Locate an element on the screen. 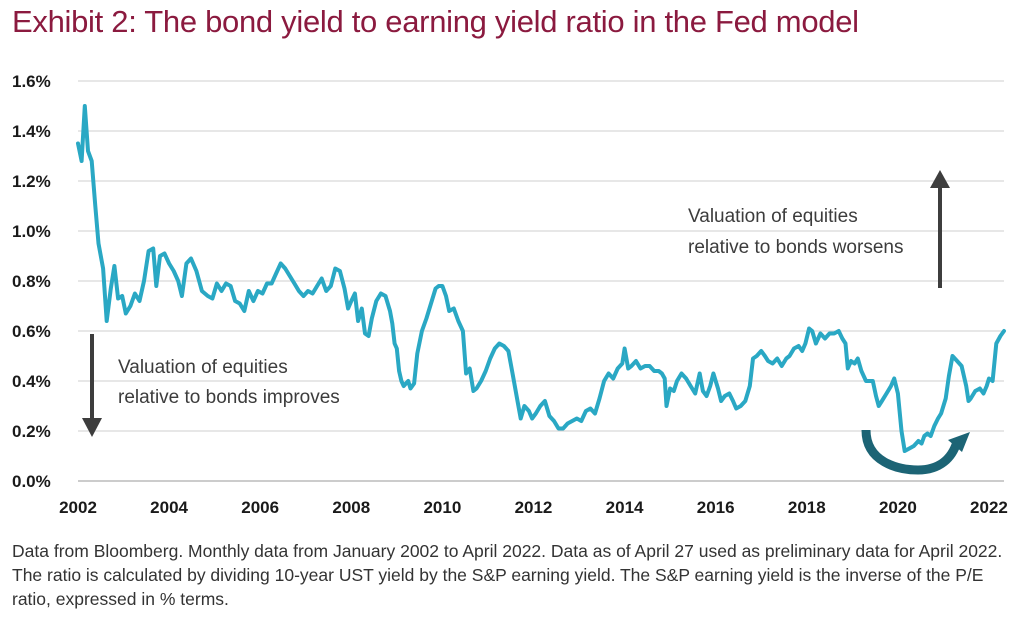 Image resolution: width=1024 pixels, height=628 pixels. y-tick-label: 0.4% is located at coordinates (31, 381).